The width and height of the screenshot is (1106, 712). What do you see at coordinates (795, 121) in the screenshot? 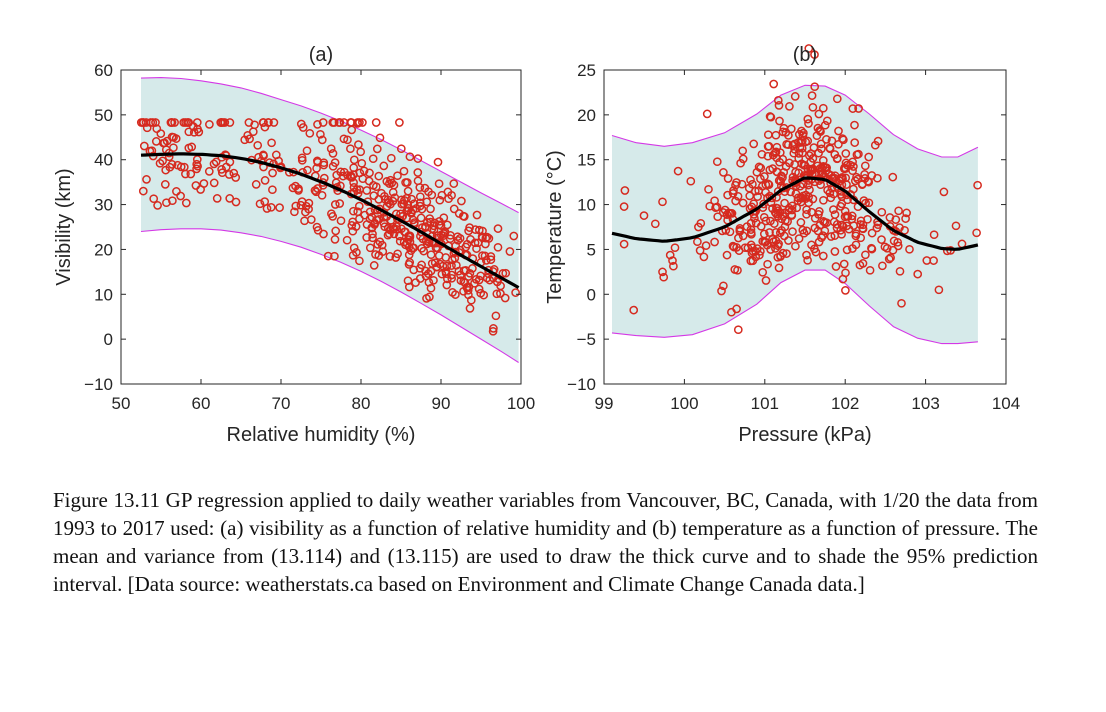
I see `band-upper-edge-b` at bounding box center [795, 121].